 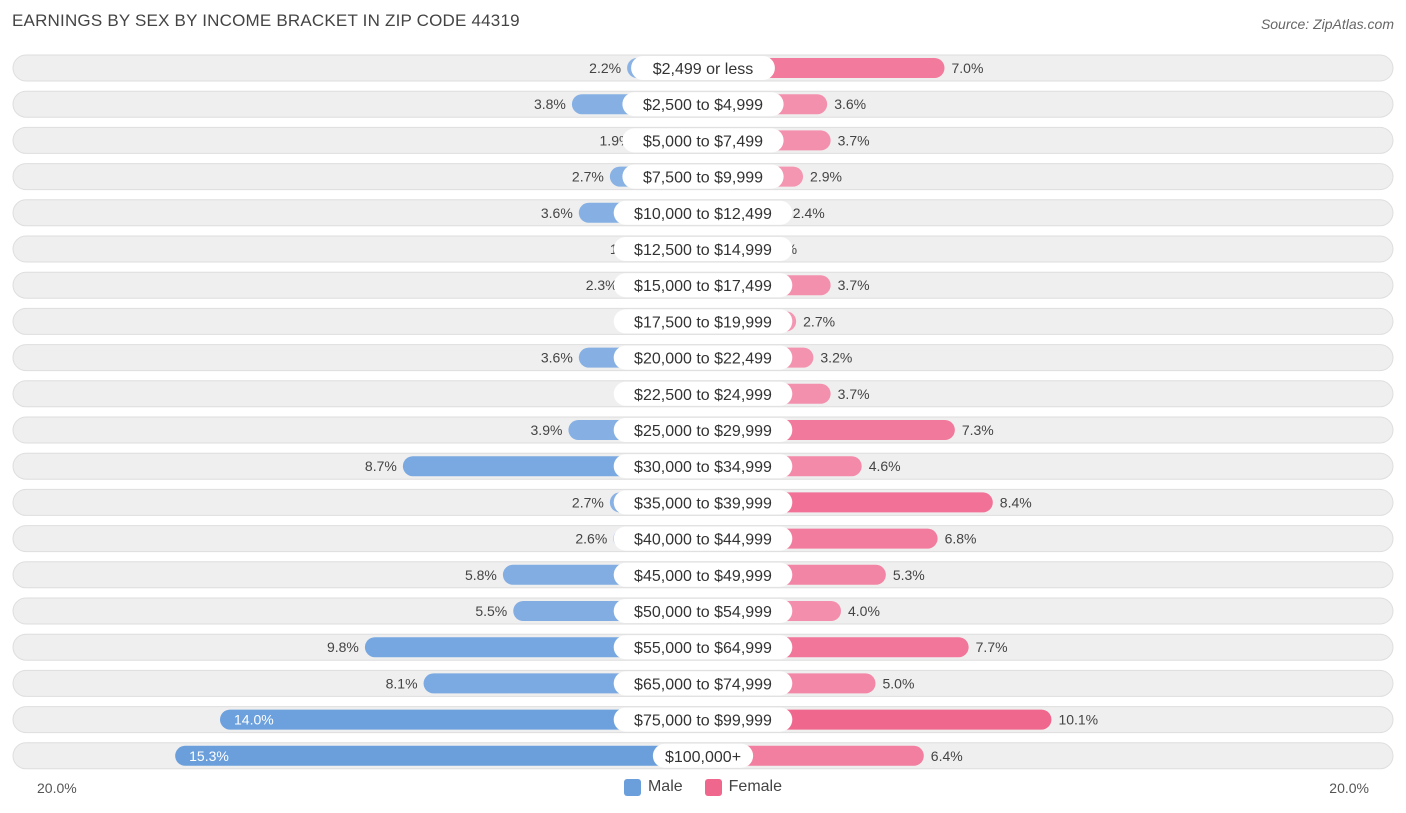 I want to click on category-label: $30,000 to $34,999, so click(x=703, y=467).